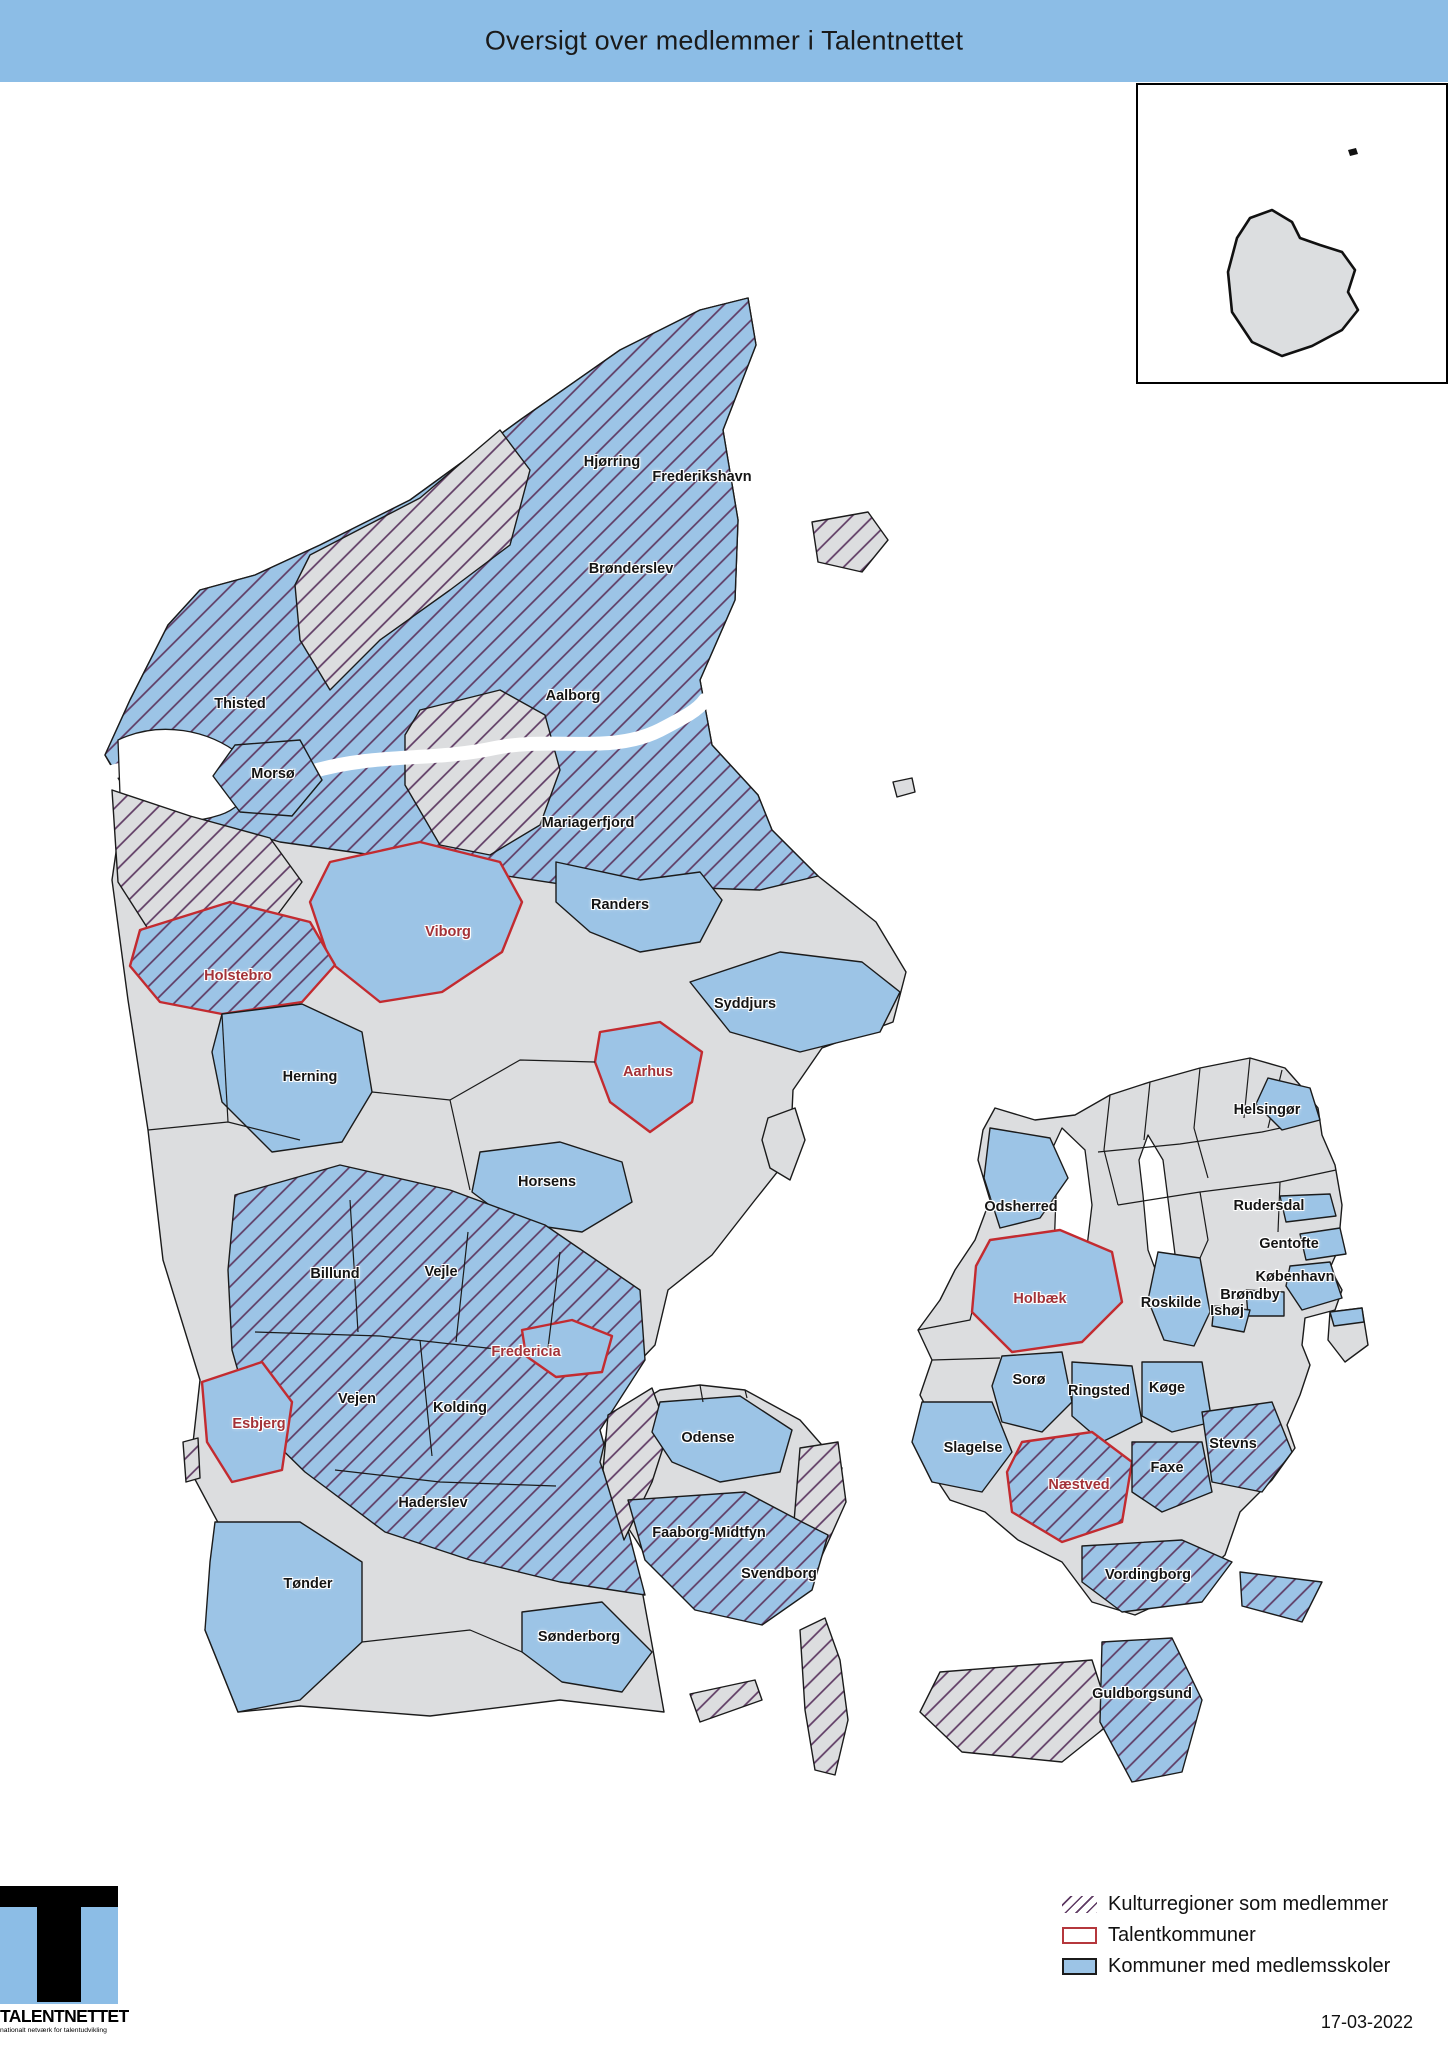  What do you see at coordinates (1177, 1397) in the screenshot?
I see `muni-koge` at bounding box center [1177, 1397].